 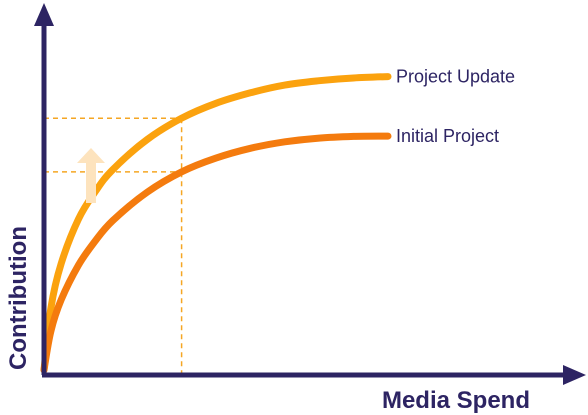 I want to click on y-axis-arrowhead, so click(x=44, y=14).